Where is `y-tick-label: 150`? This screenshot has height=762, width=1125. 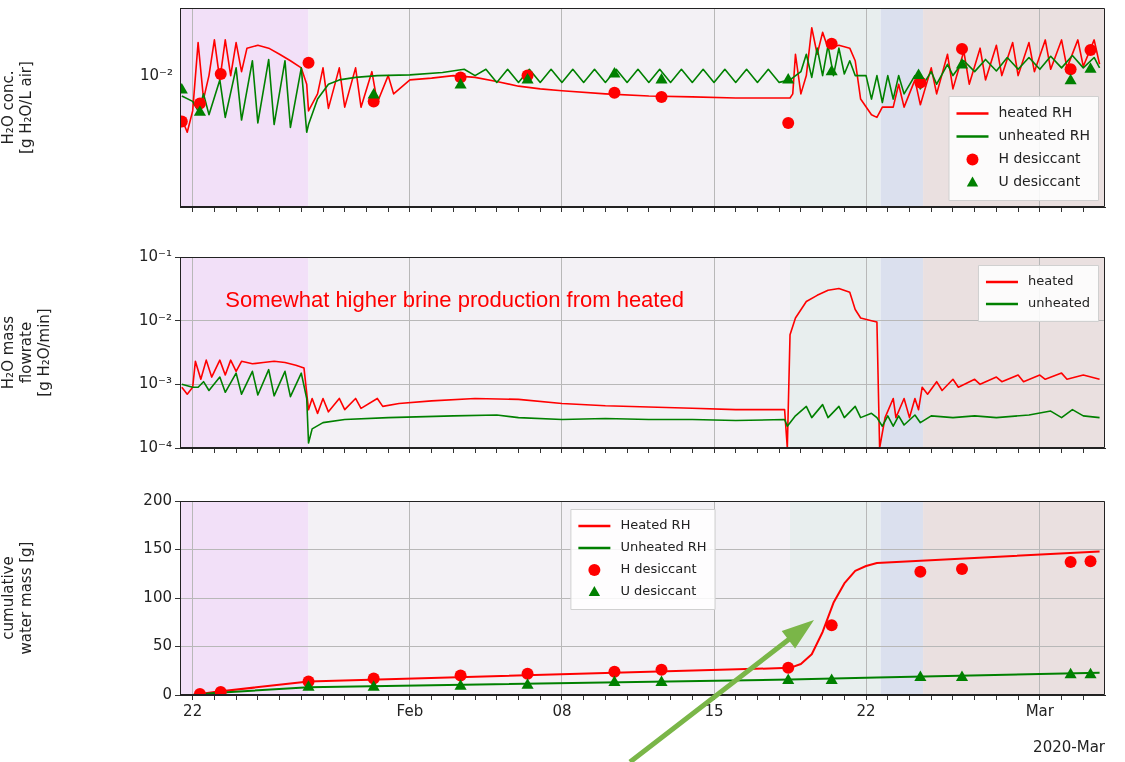
y-tick-label: 150 is located at coordinates (157, 548).